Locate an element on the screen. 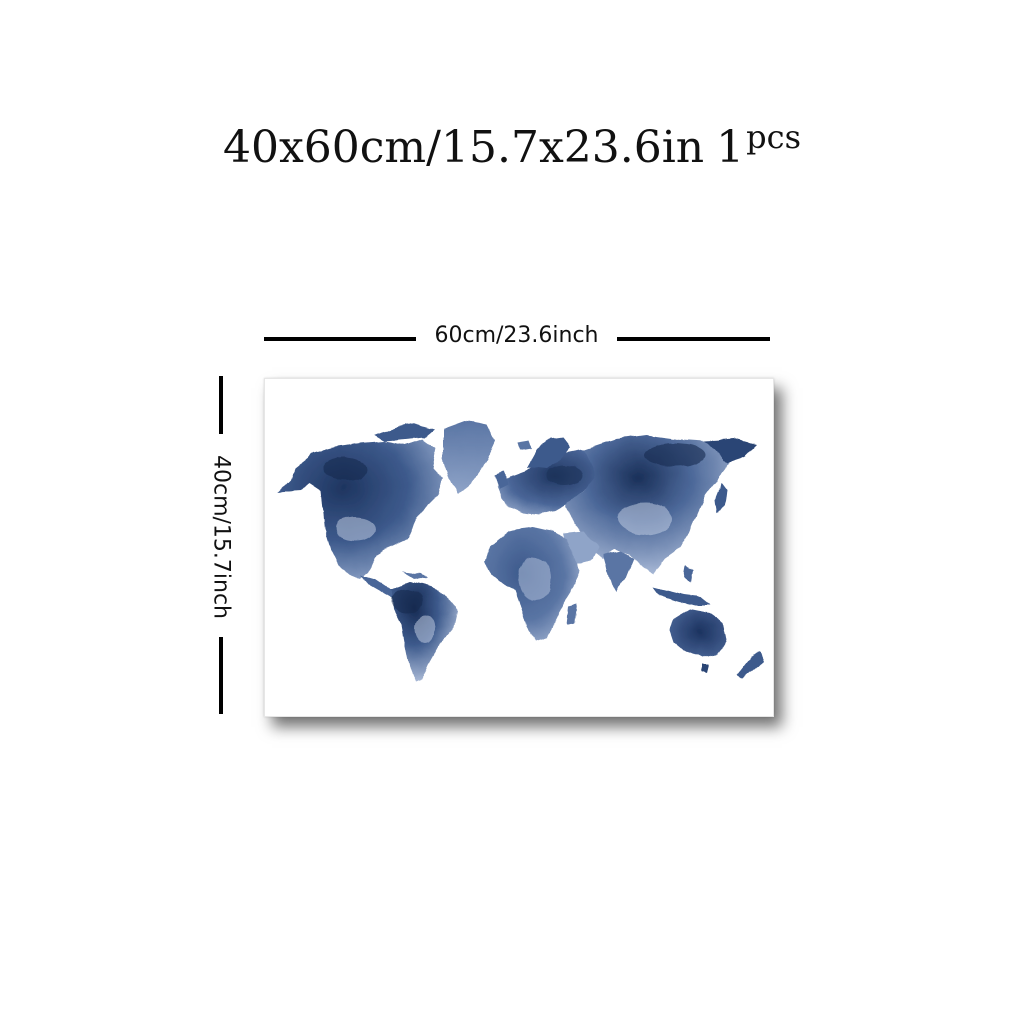 Image resolution: width=1024 pixels, height=1024 pixels. world-map-artwork is located at coordinates (520, 552).